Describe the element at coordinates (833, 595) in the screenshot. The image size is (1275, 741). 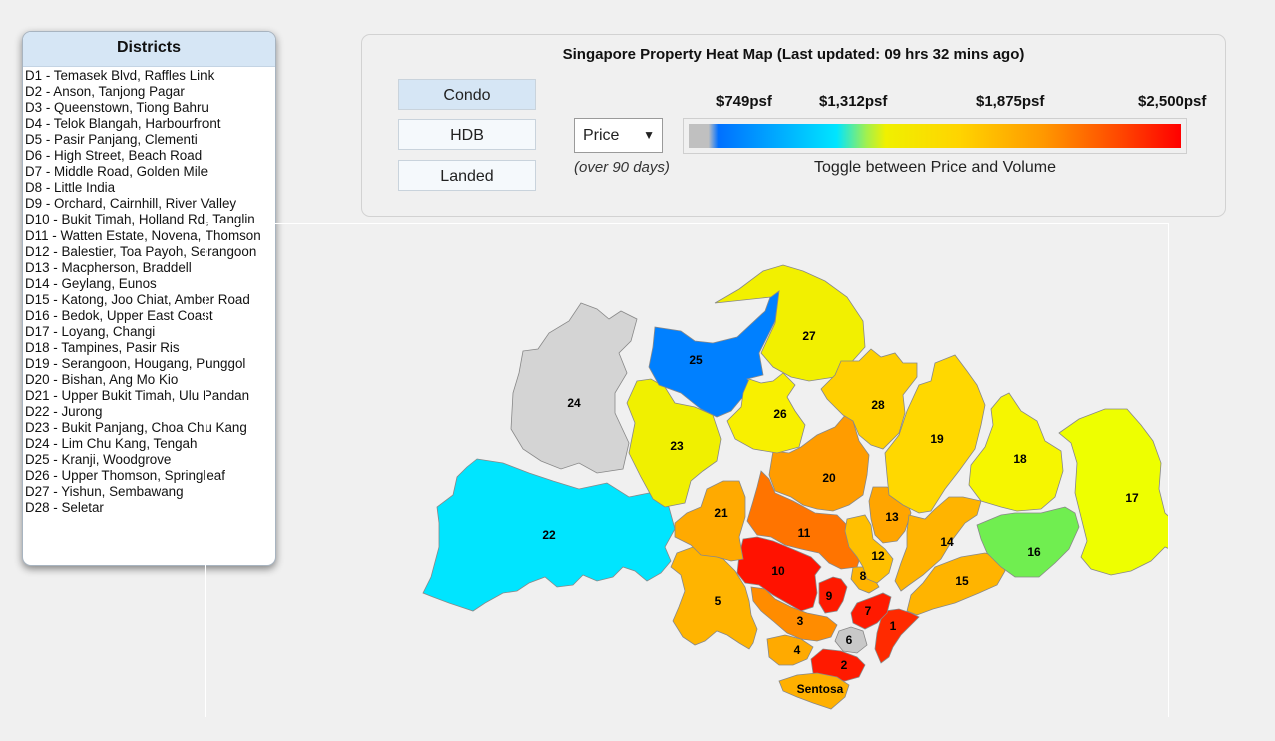
I see `district-9-region` at that location.